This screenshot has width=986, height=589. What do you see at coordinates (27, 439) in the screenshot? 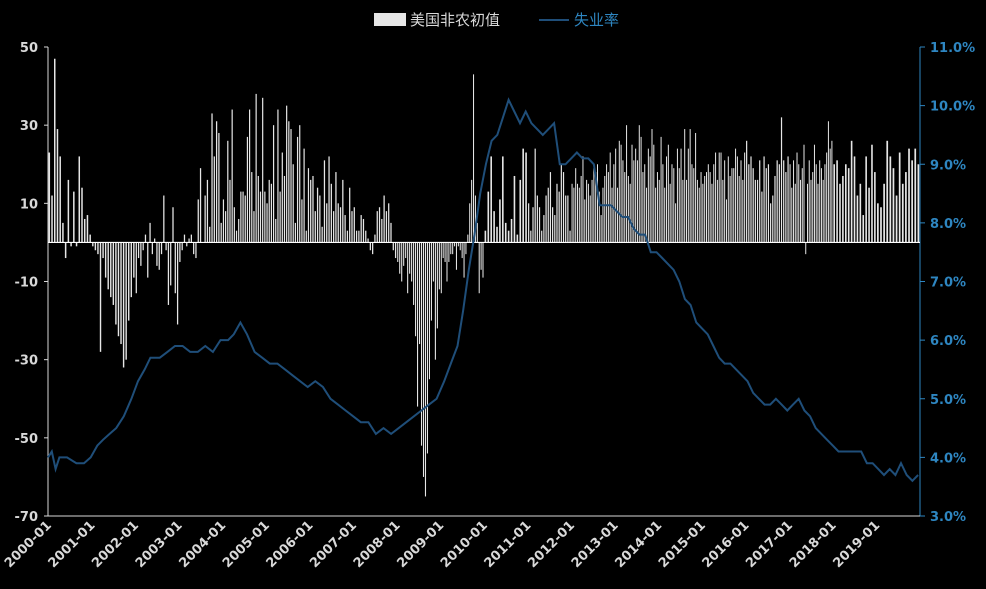
I see `left-tick-label: -50` at bounding box center [27, 439].